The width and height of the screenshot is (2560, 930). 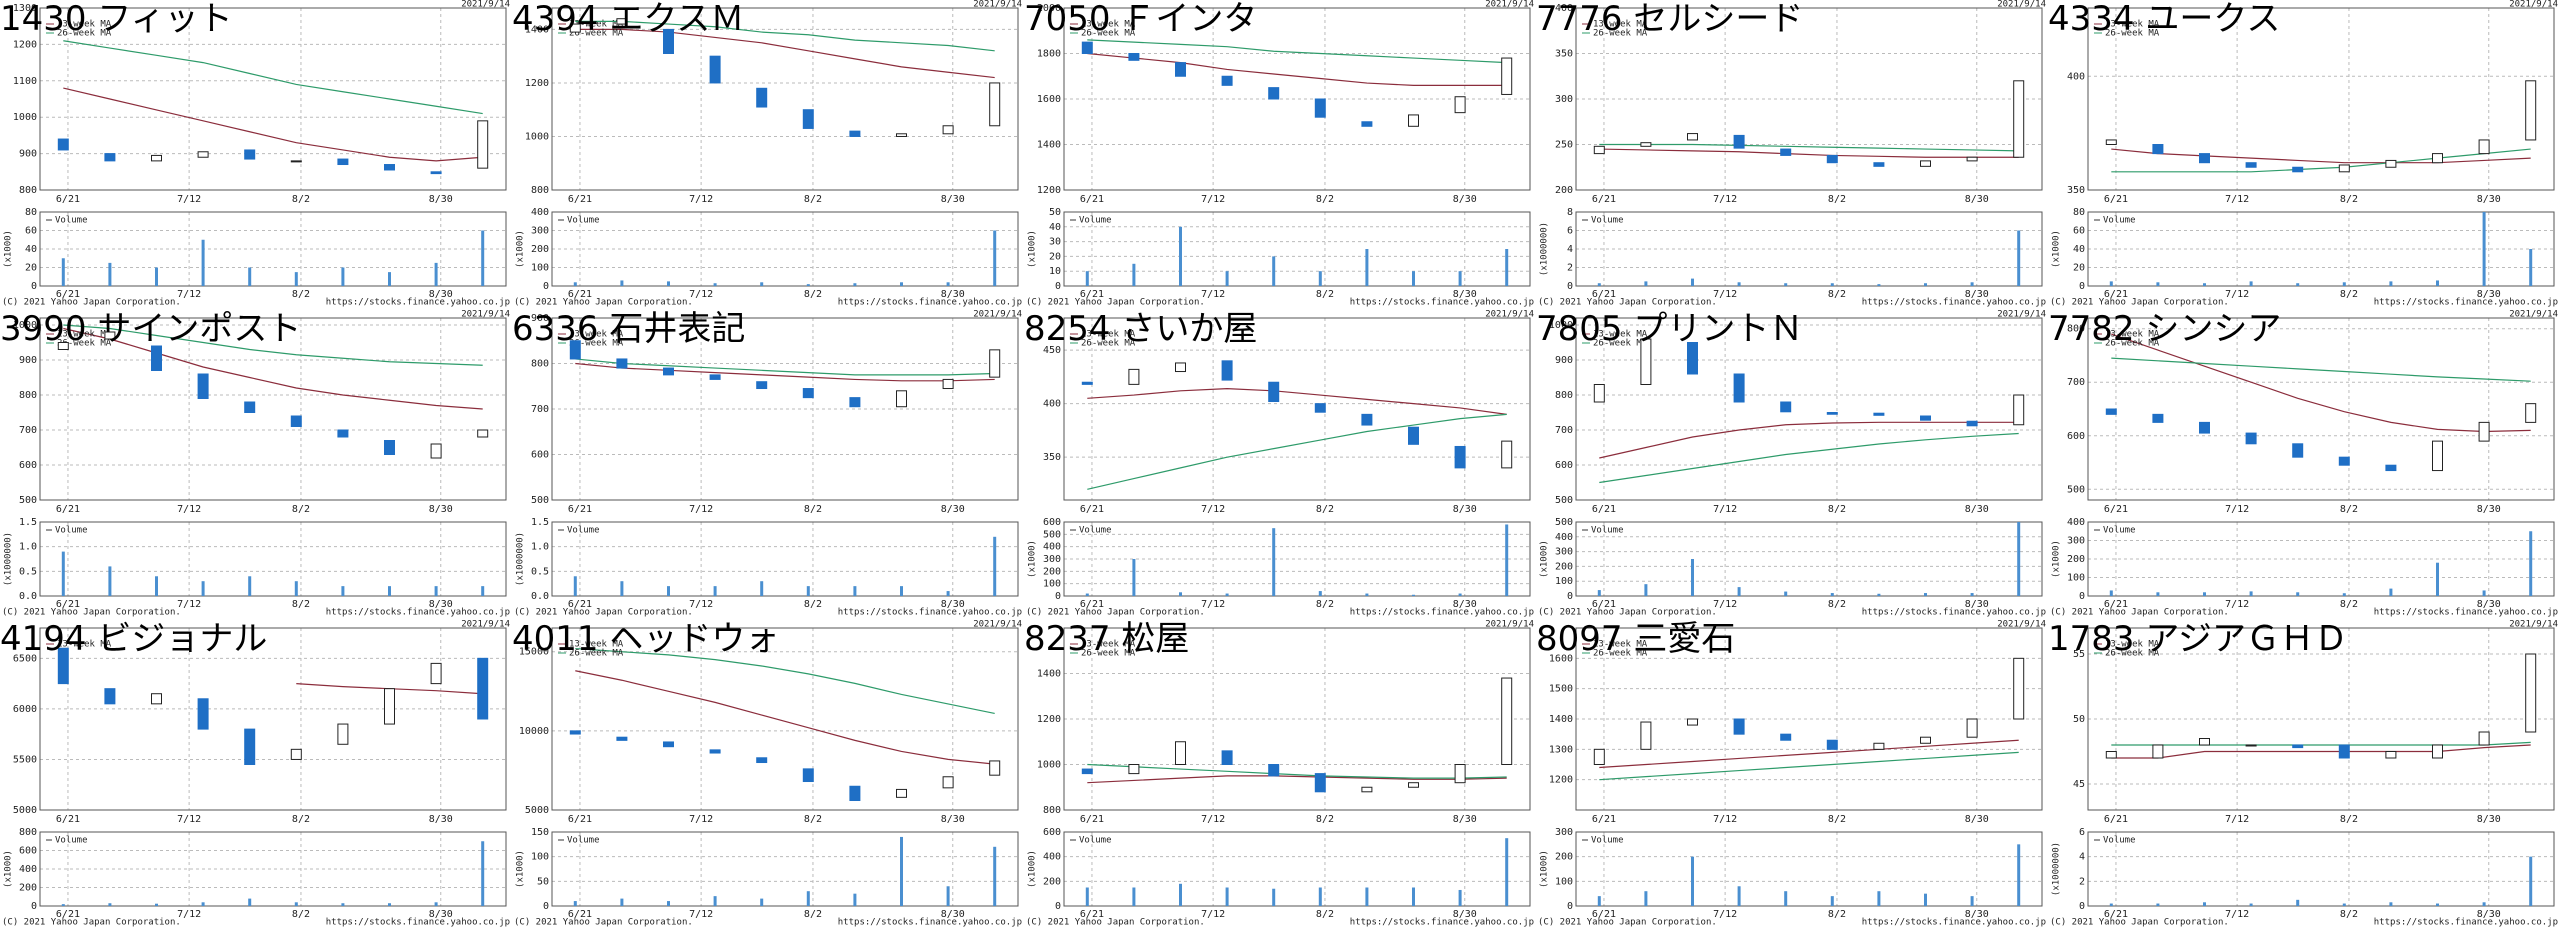 I want to click on y-tick-label: 60, so click(x=2079, y=231).